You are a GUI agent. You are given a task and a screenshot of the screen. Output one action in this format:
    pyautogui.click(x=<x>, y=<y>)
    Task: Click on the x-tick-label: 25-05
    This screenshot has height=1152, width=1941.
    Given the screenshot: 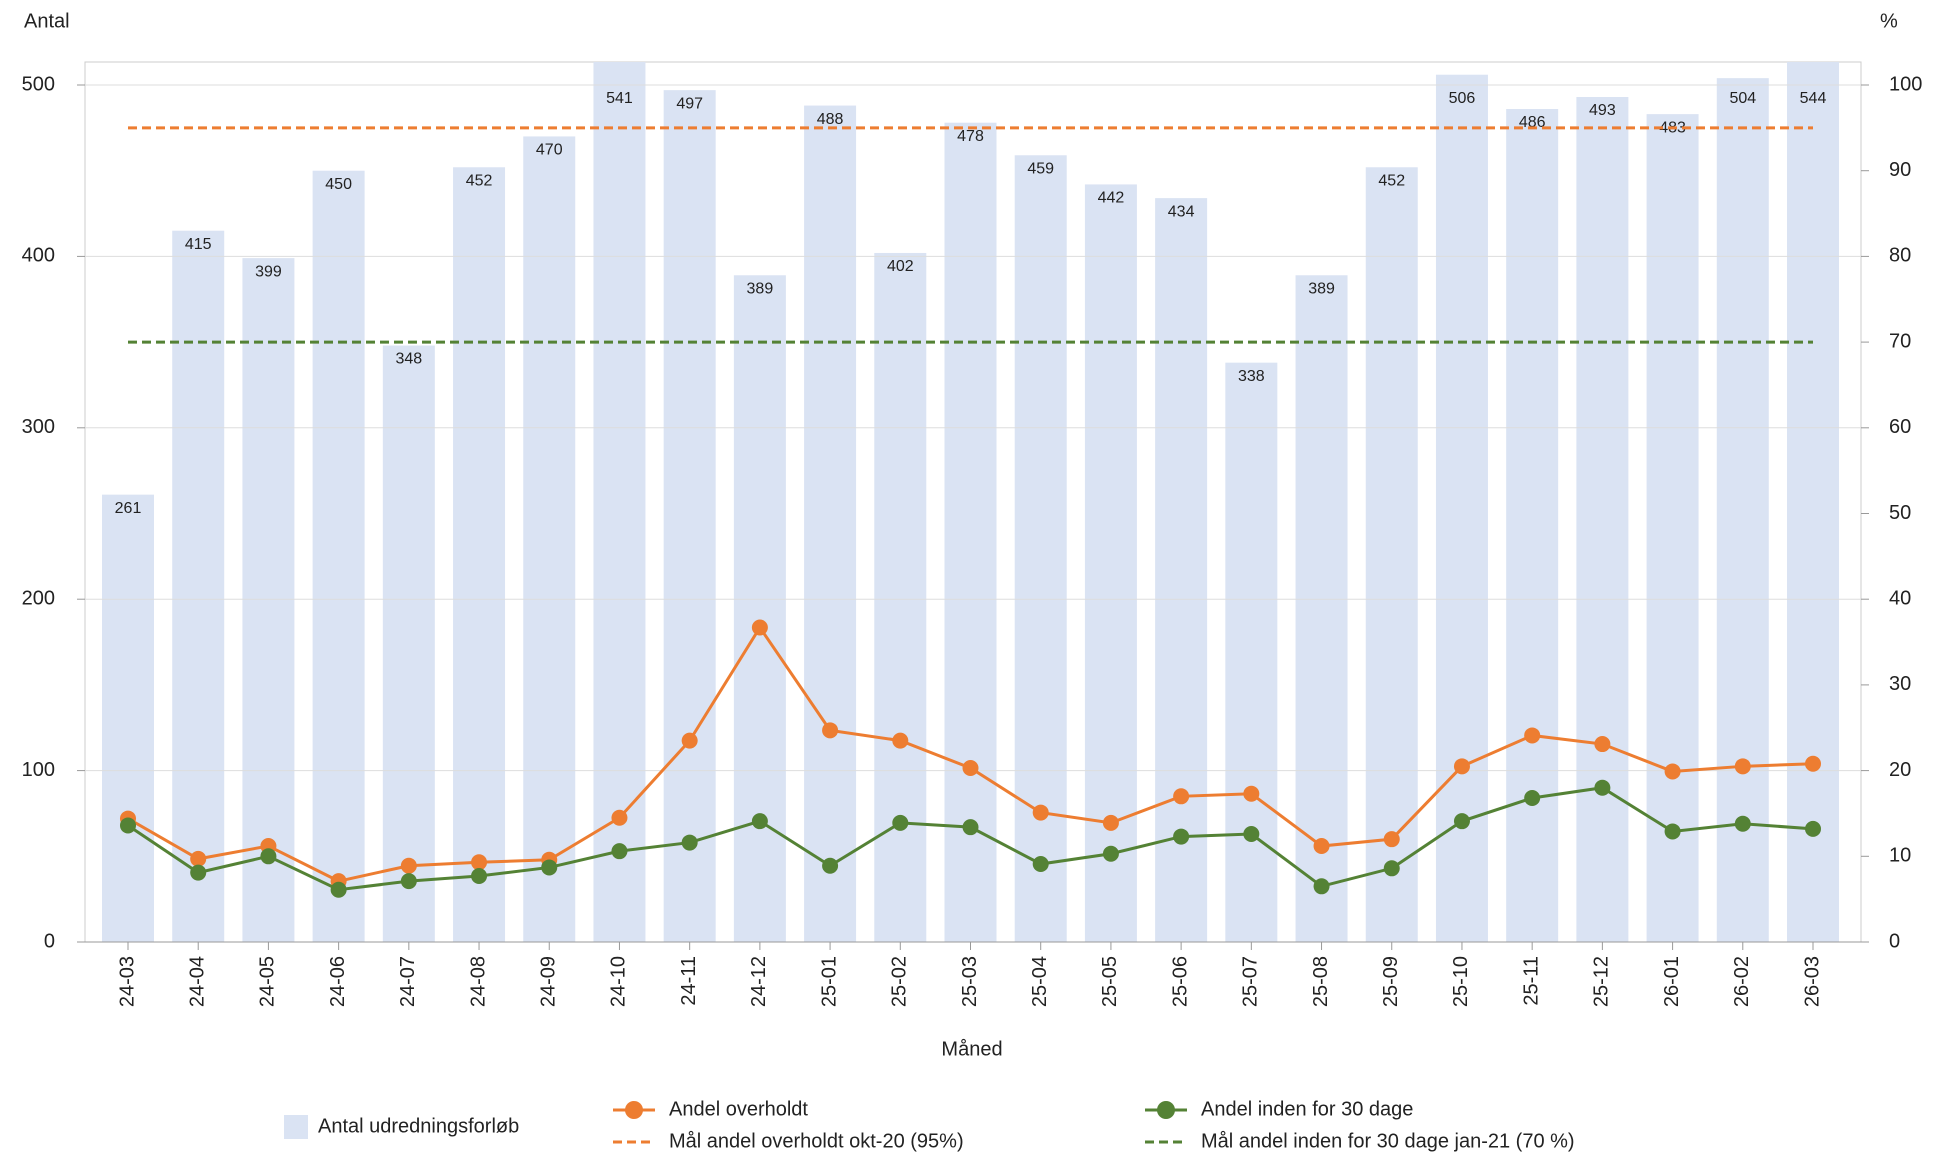 What is the action you would take?
    pyautogui.click(x=1110, y=981)
    